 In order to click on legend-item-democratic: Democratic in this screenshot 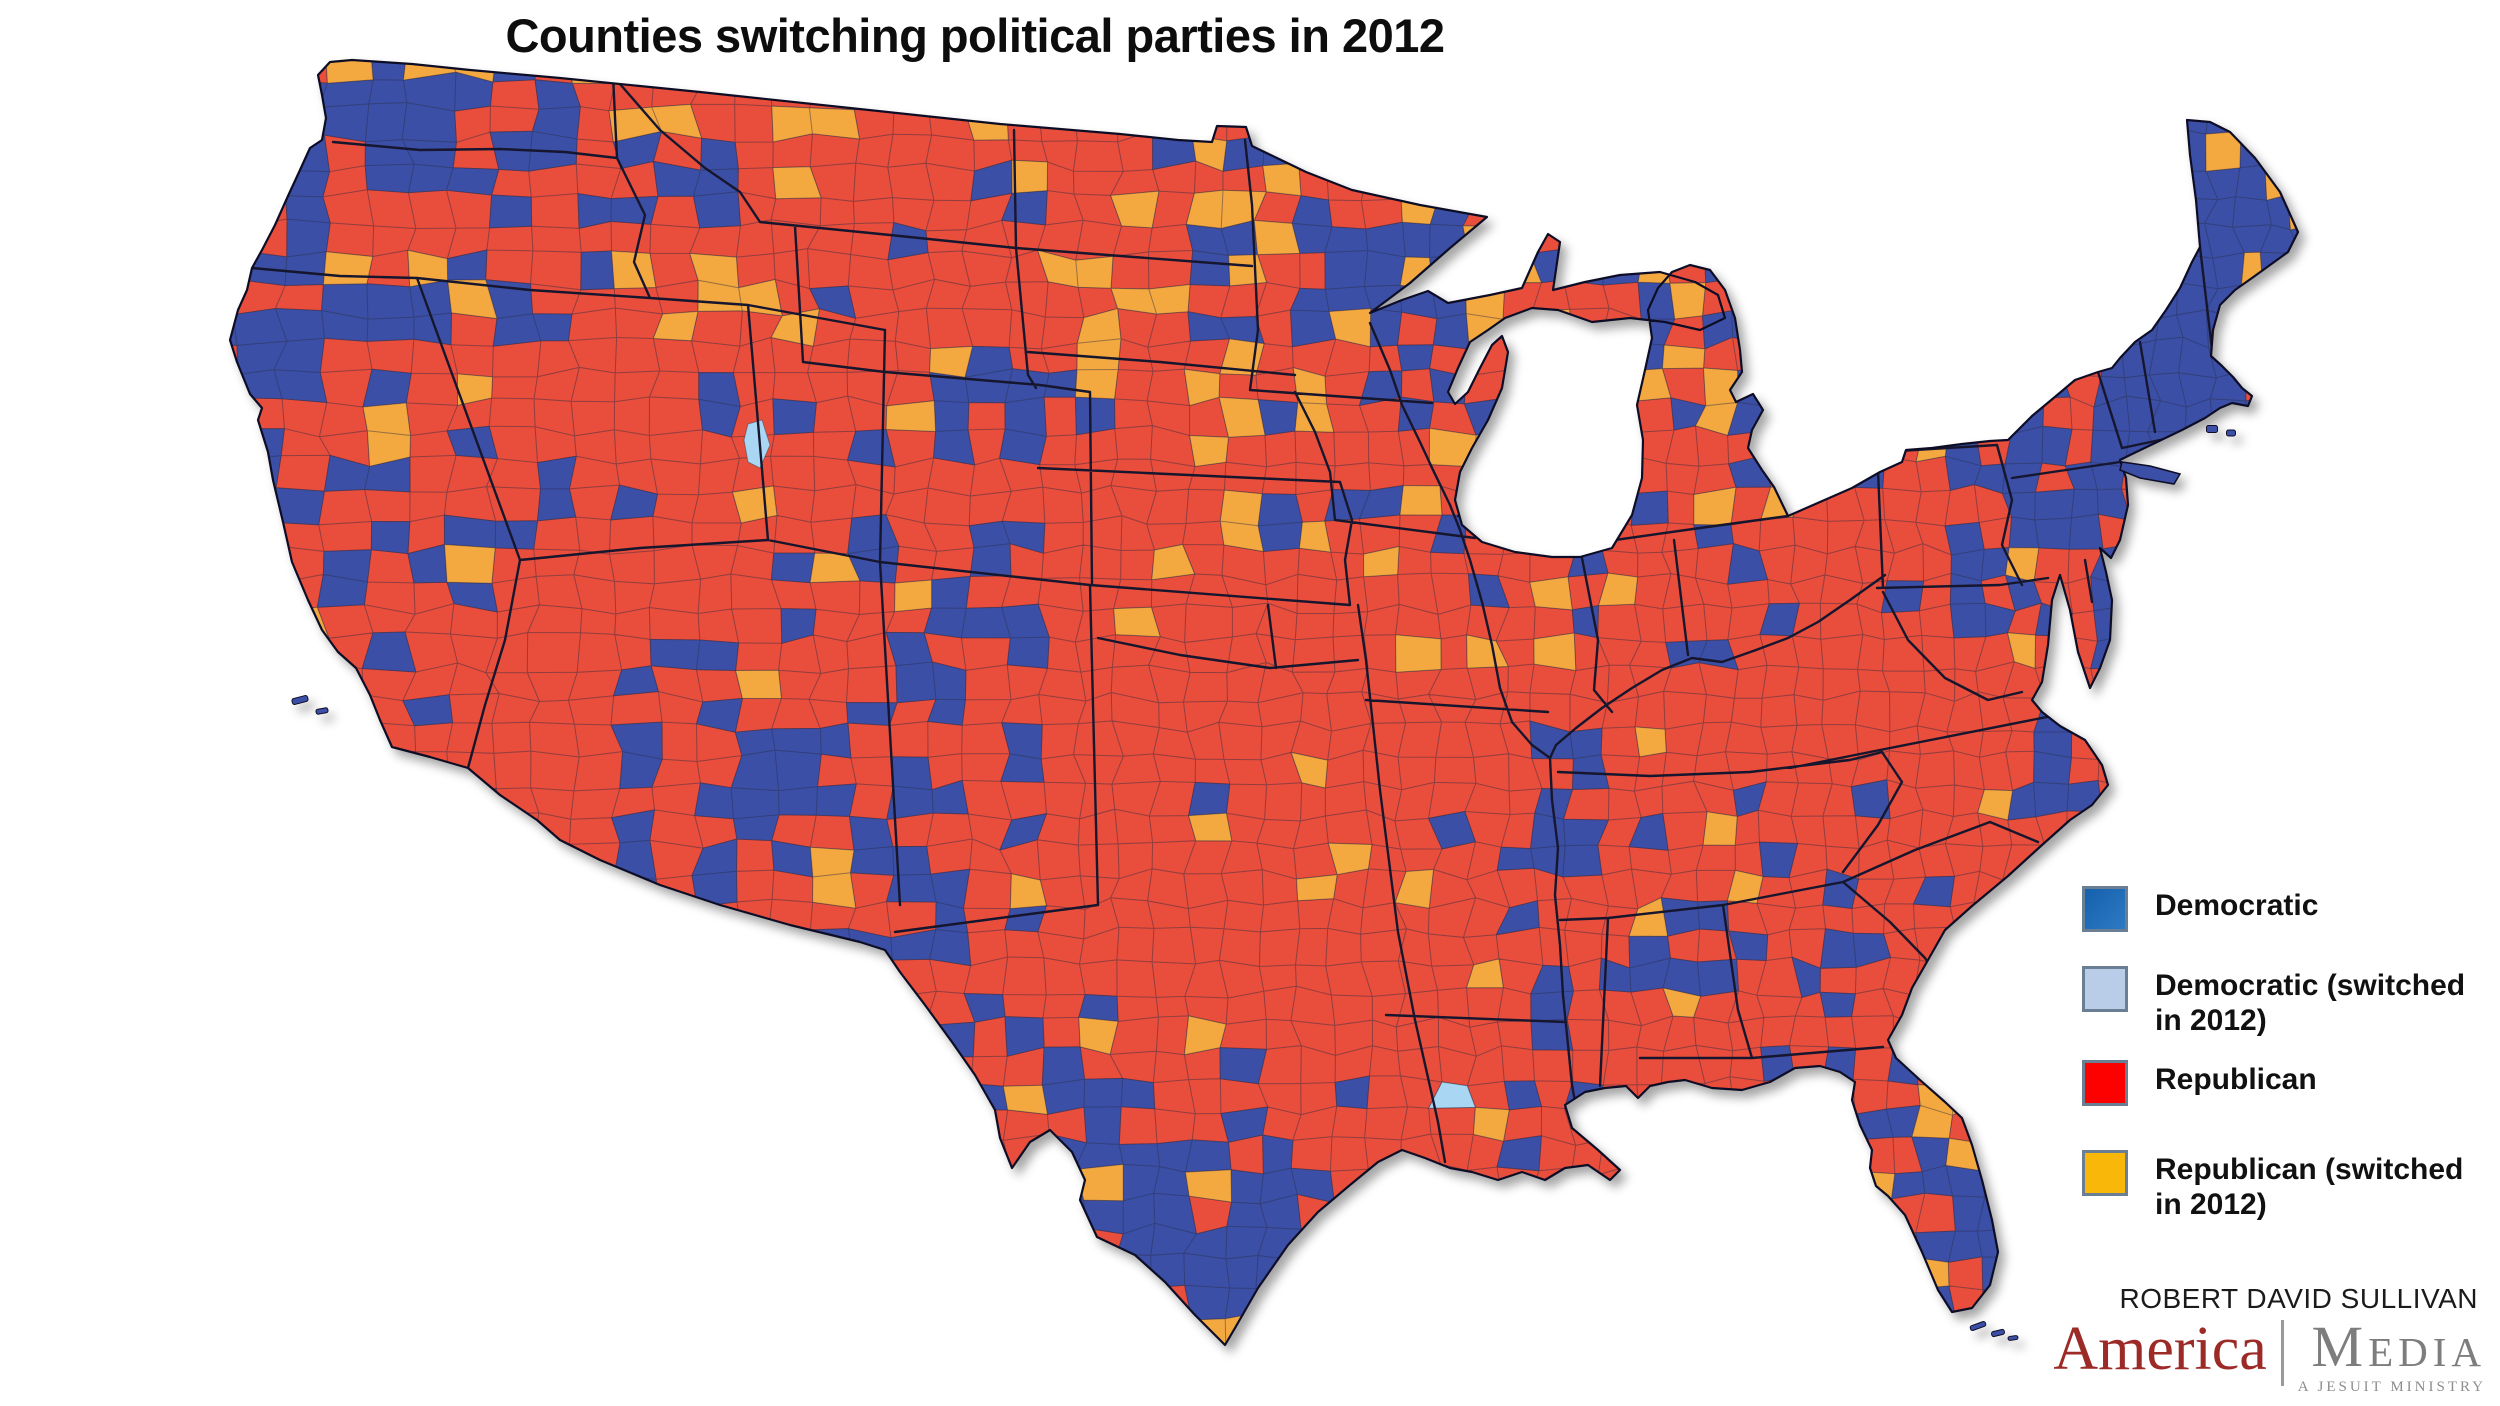, I will do `click(2287, 909)`.